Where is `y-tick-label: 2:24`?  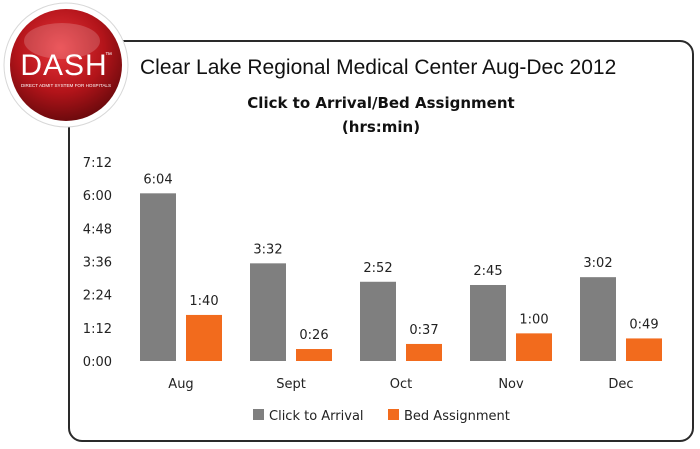
y-tick-label: 2:24 is located at coordinates (97, 296).